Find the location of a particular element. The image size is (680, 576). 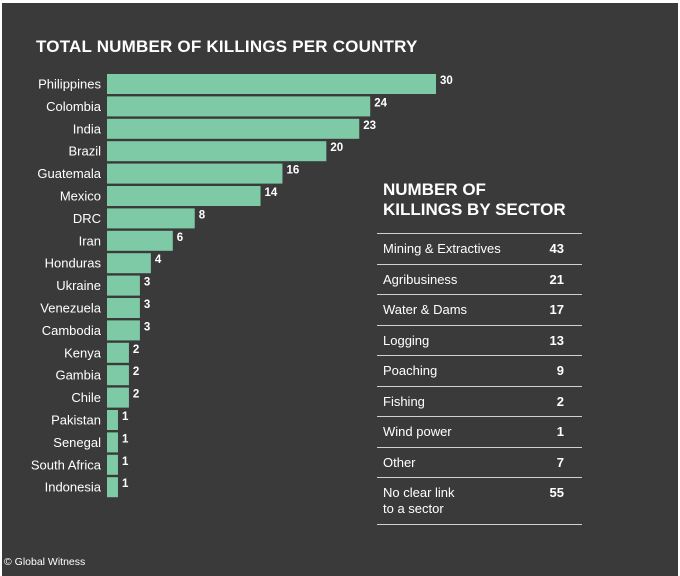

sector-row-mining: Mining & Extractives 43 is located at coordinates (479, 249).